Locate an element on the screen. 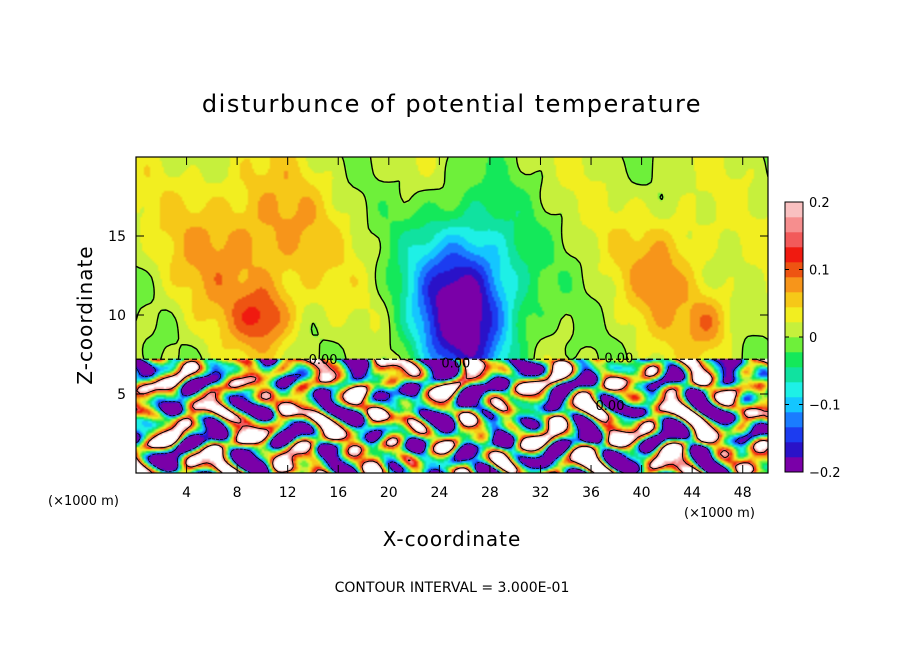  x-tick-label: 32 is located at coordinates (541, 493).